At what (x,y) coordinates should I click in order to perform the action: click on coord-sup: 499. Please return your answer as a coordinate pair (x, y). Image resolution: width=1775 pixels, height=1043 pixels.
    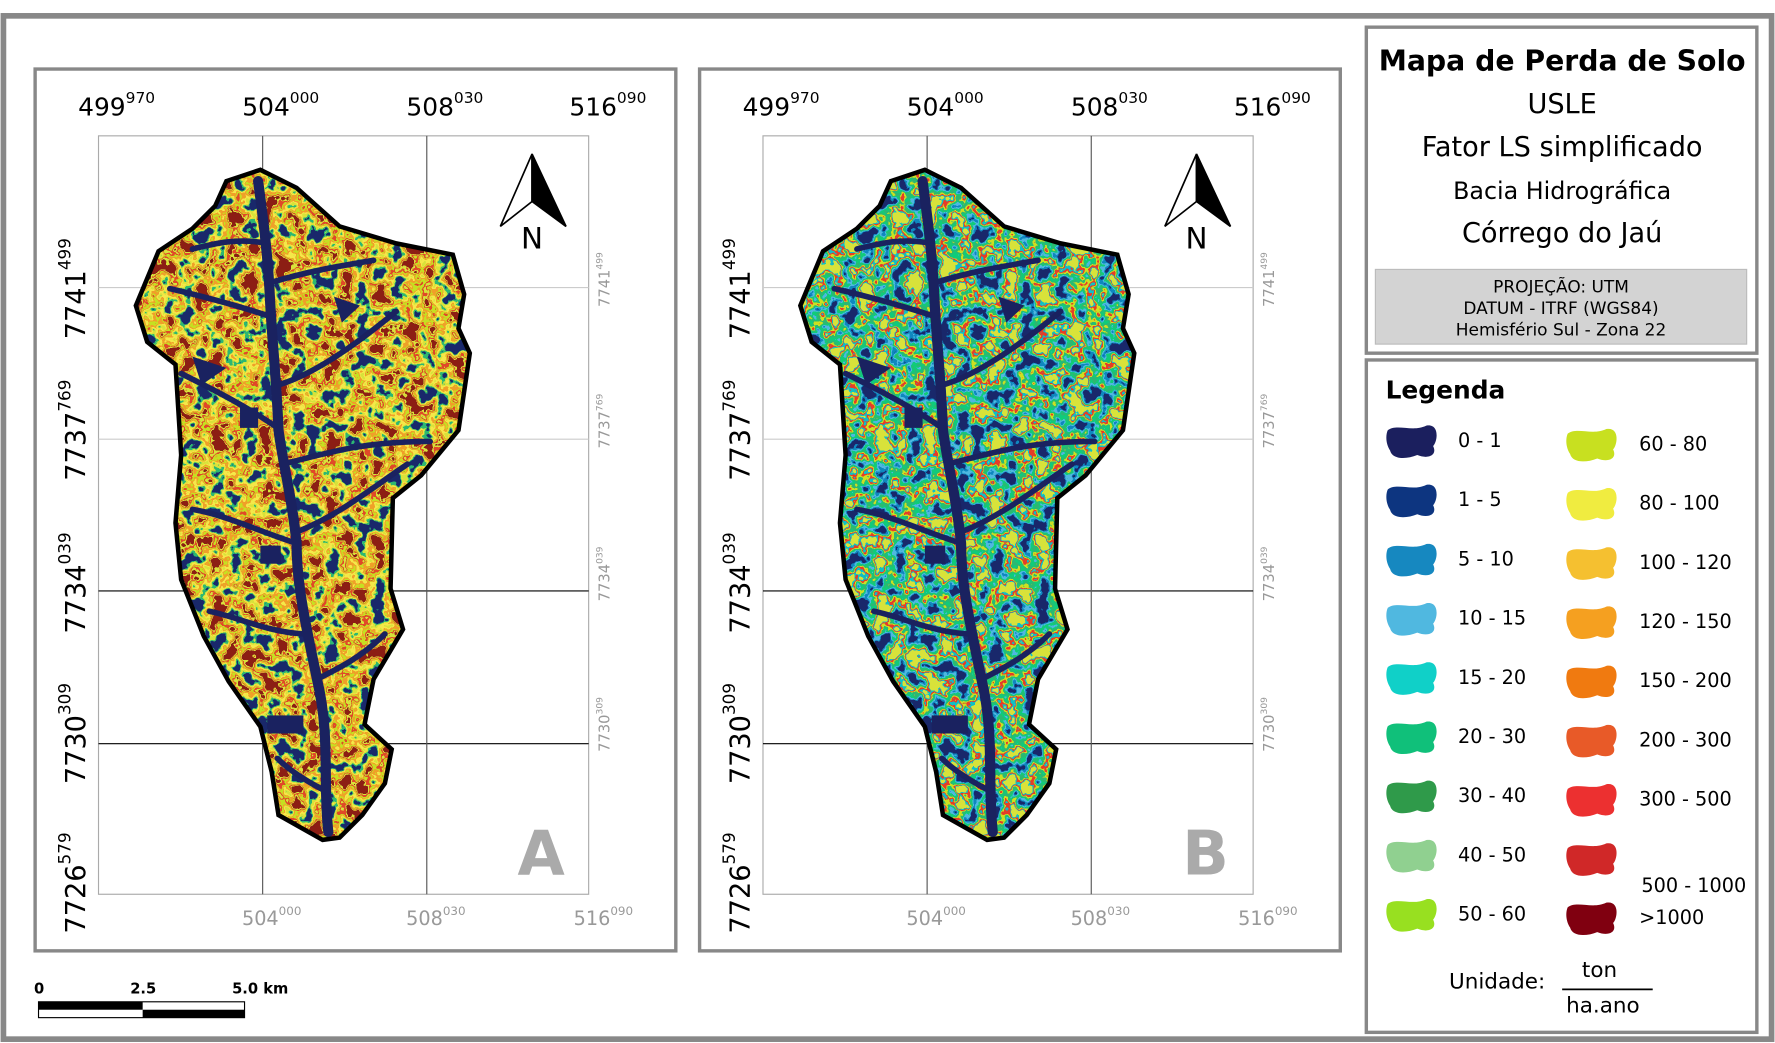
    Looking at the image, I should click on (729, 254).